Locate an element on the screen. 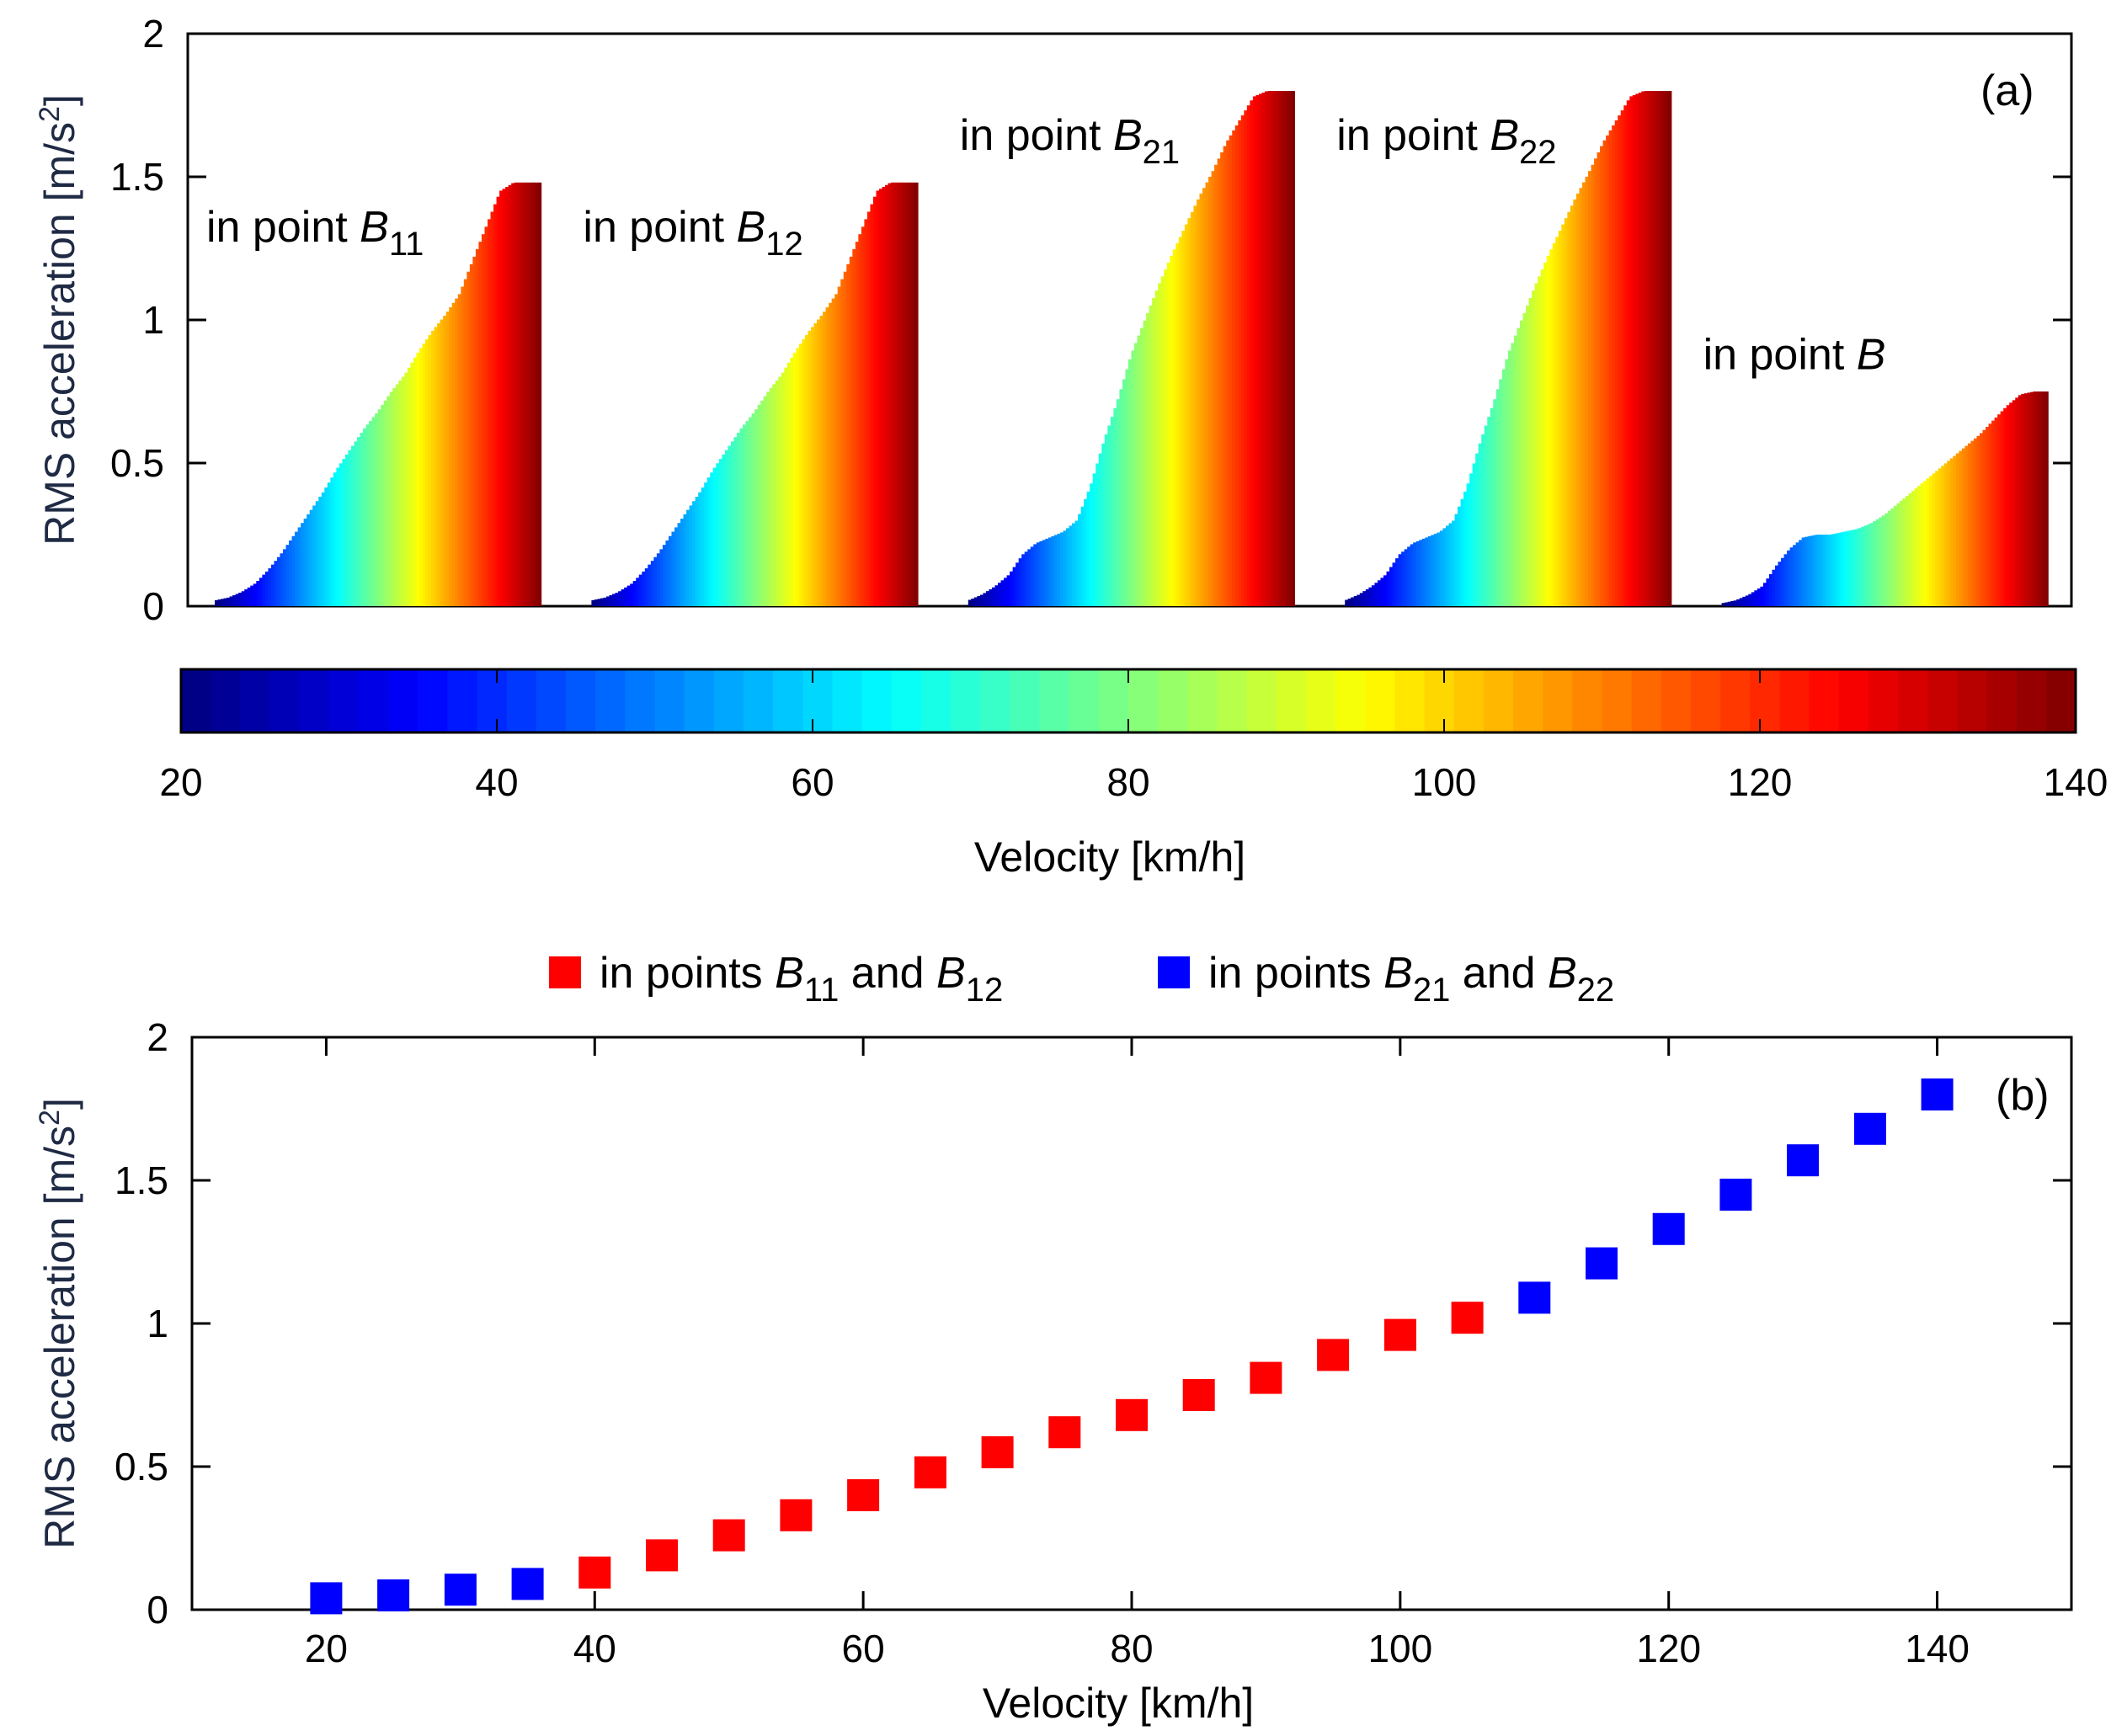 The height and width of the screenshot is (1736, 2127). colorbar-tick-label: 140 is located at coordinates (2076, 782).